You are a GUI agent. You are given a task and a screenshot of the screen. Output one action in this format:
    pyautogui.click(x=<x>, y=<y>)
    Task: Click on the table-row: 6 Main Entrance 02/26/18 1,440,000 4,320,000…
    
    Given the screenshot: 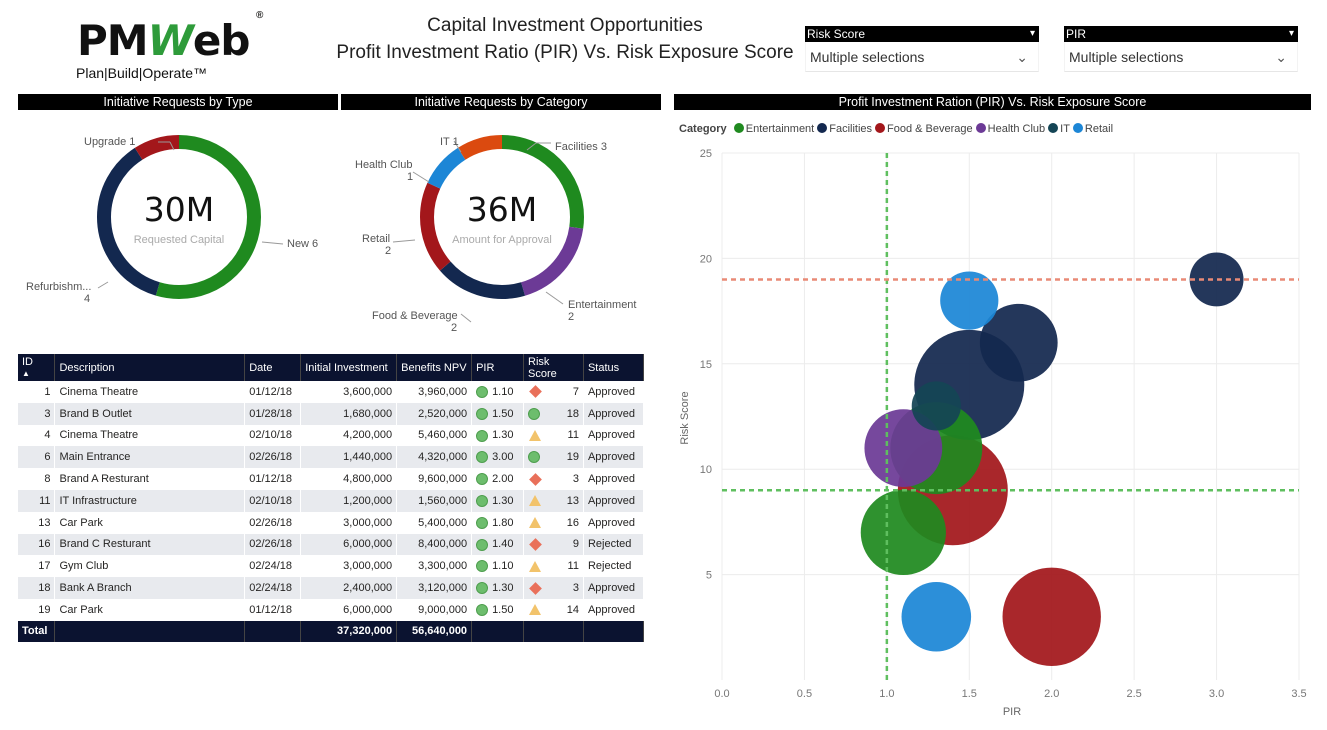 What is the action you would take?
    pyautogui.click(x=331, y=457)
    